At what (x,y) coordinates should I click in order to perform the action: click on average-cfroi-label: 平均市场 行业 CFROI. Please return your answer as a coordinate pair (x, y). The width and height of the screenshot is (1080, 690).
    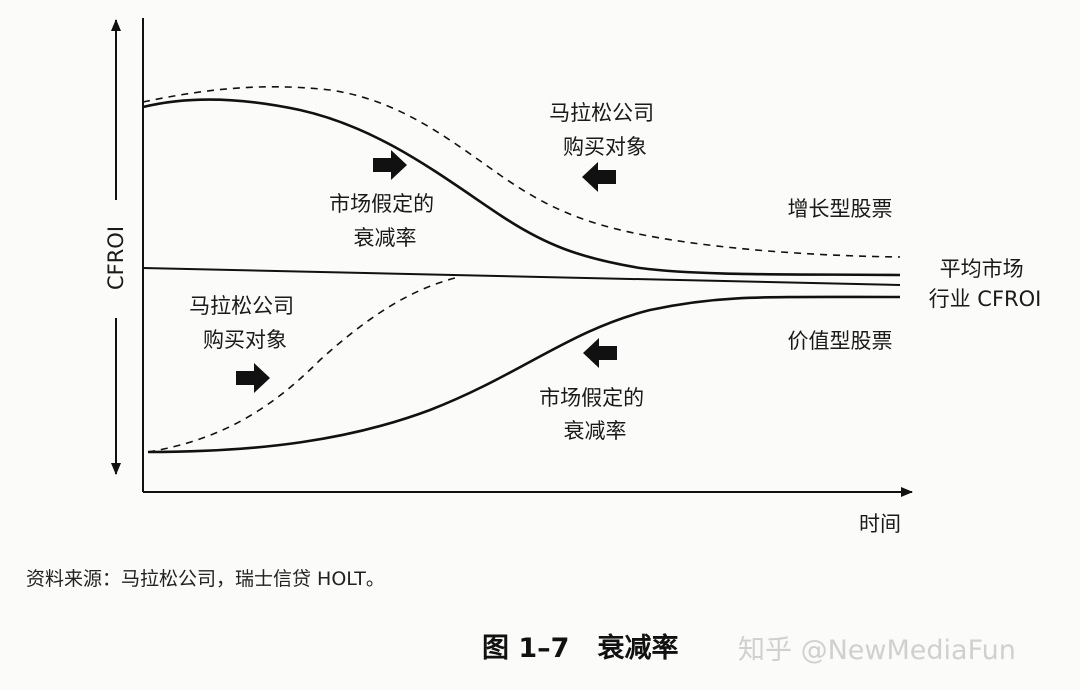
    Looking at the image, I should click on (985, 284).